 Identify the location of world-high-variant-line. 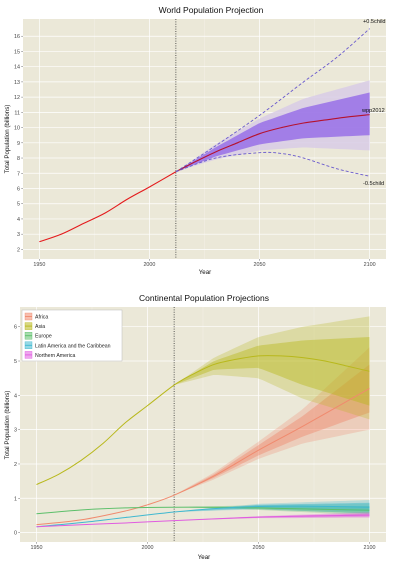
(272, 100).